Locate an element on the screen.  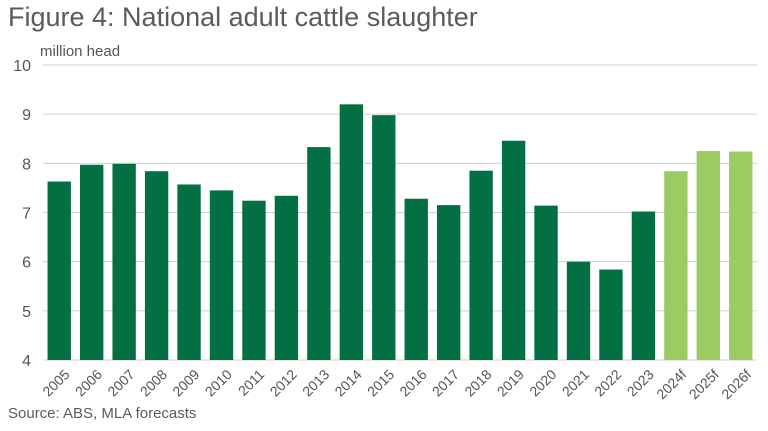
y-tick-label: 9 is located at coordinates (26, 115).